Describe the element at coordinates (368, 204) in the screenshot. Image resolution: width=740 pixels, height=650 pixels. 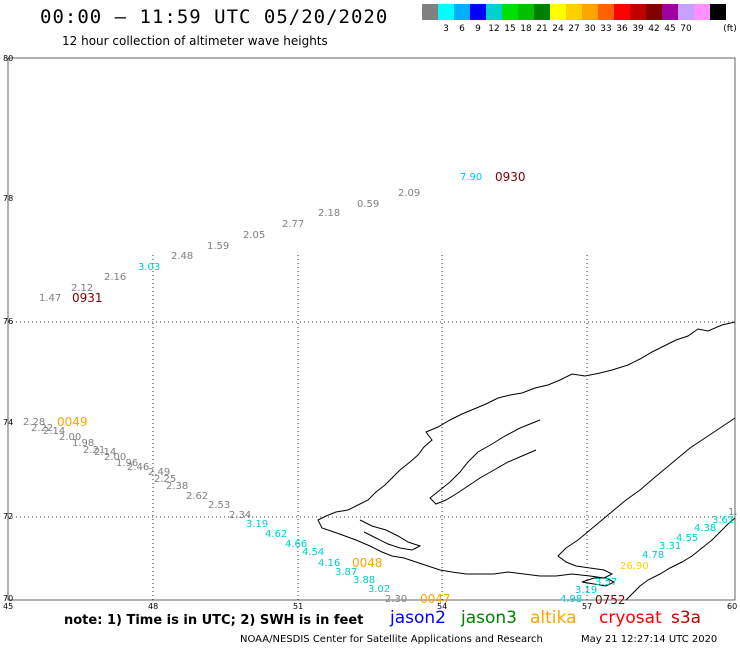
I see `wave-value: 0.59` at that location.